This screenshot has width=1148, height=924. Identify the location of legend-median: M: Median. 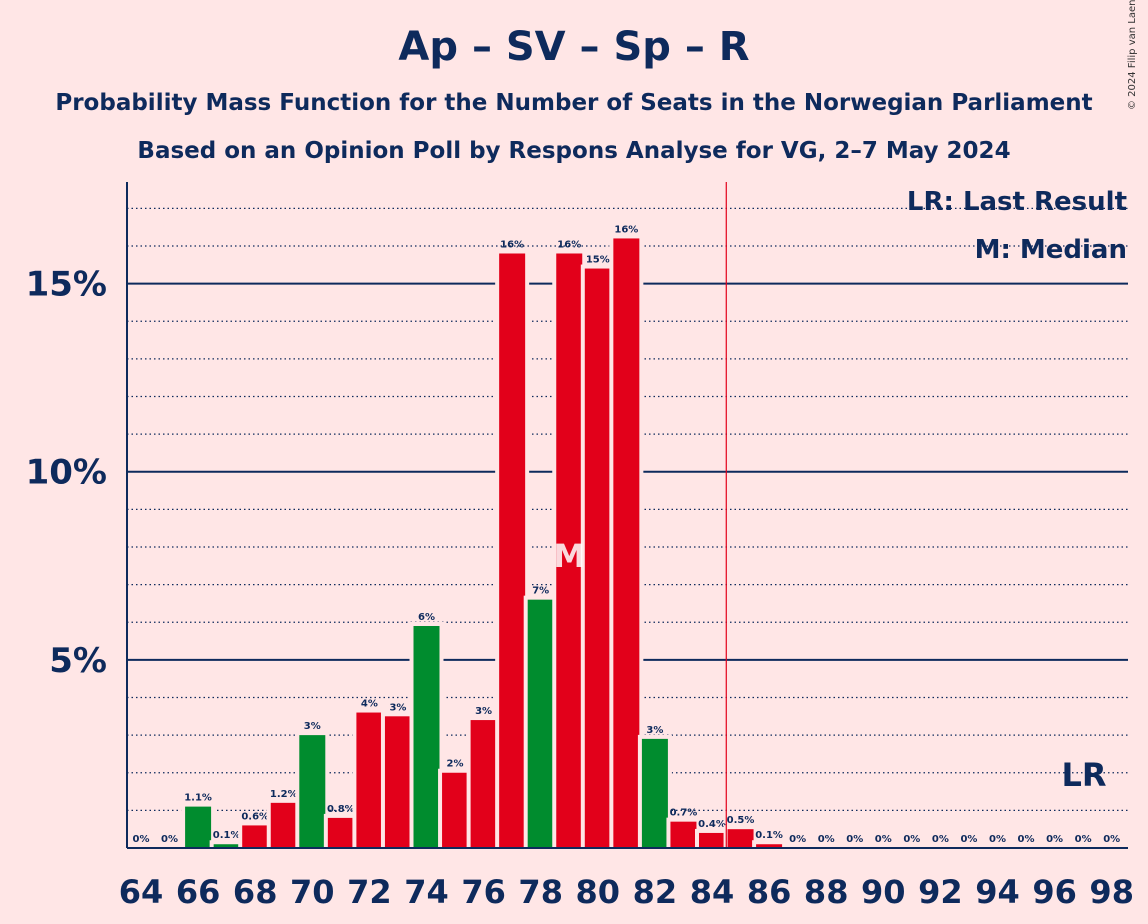
(1051, 250).